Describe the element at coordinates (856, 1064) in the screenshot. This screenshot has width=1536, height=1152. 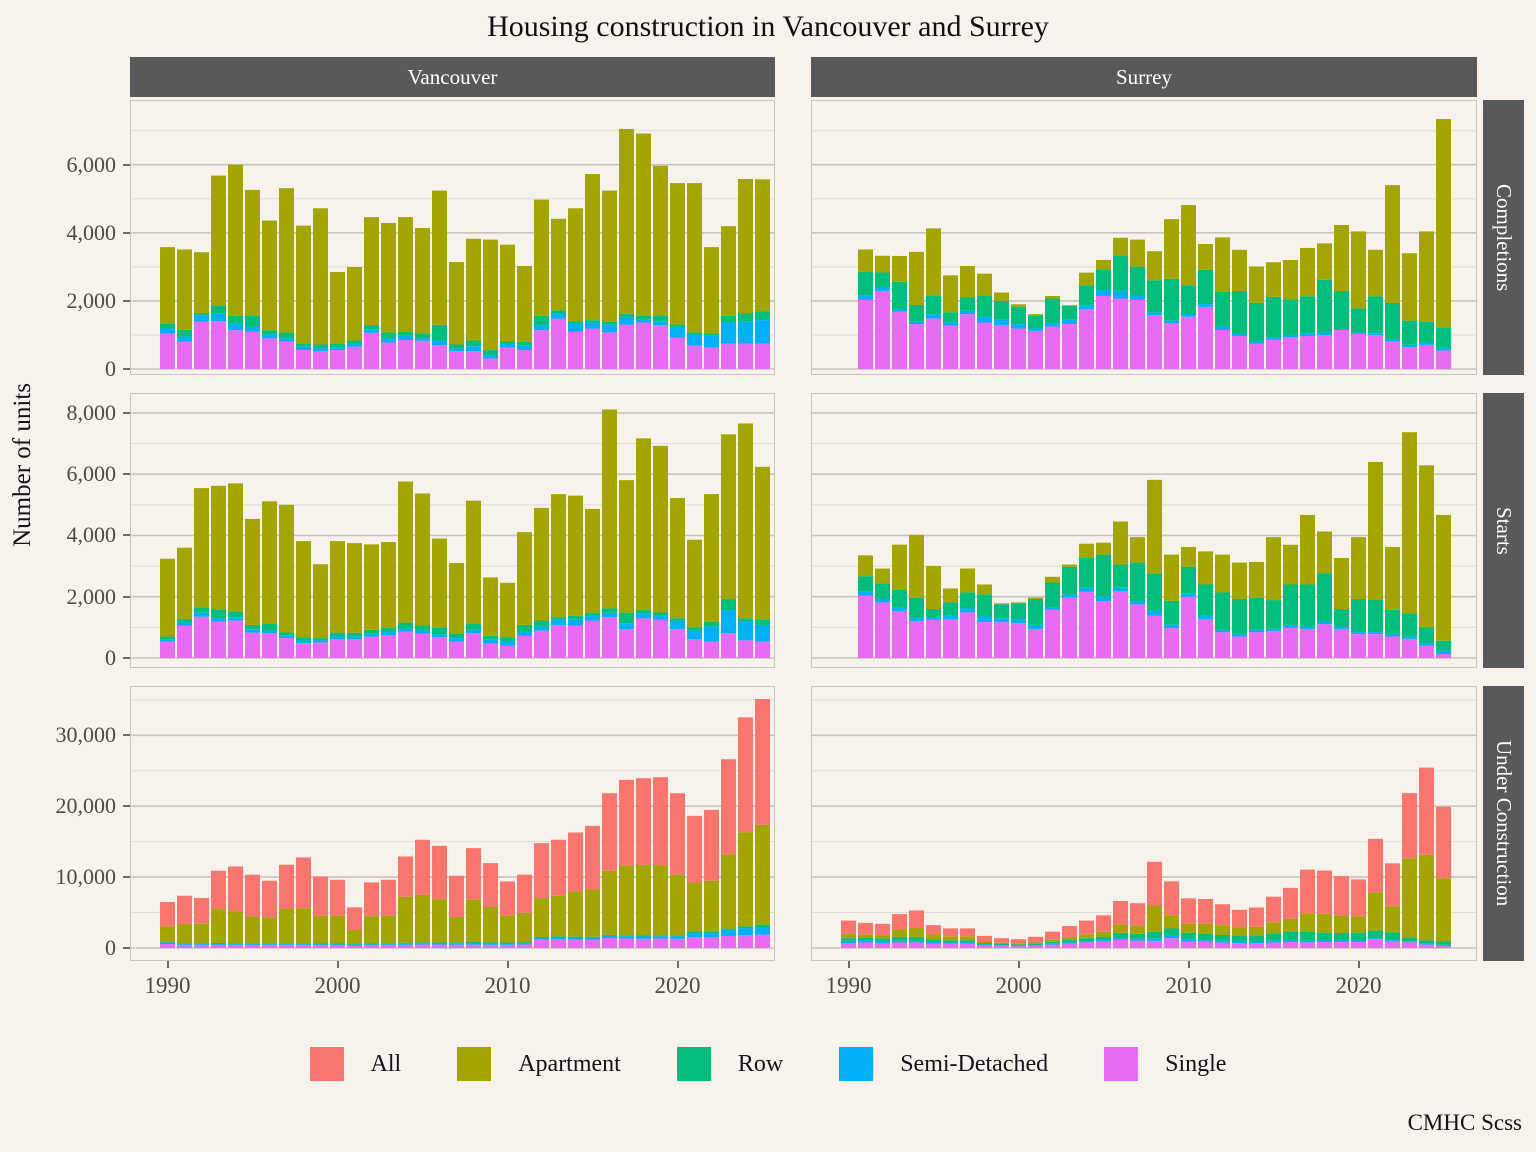
I see `legend-swatch-semi-detached` at that location.